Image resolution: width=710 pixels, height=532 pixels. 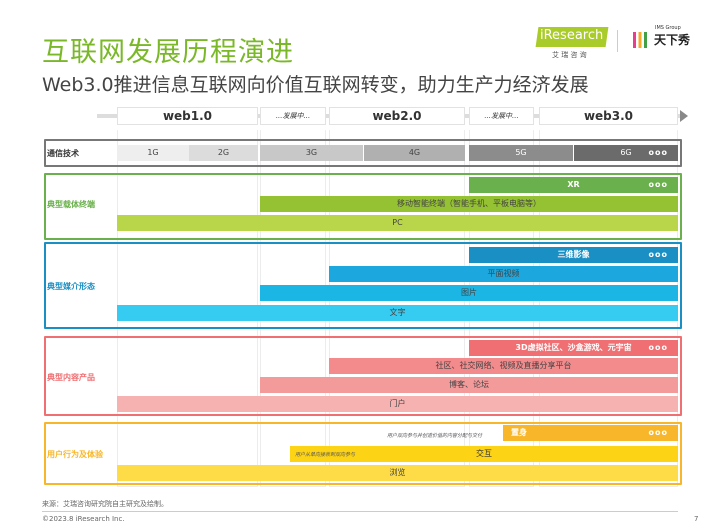 I want to click on bar-xr-label: XR, so click(x=573, y=184).